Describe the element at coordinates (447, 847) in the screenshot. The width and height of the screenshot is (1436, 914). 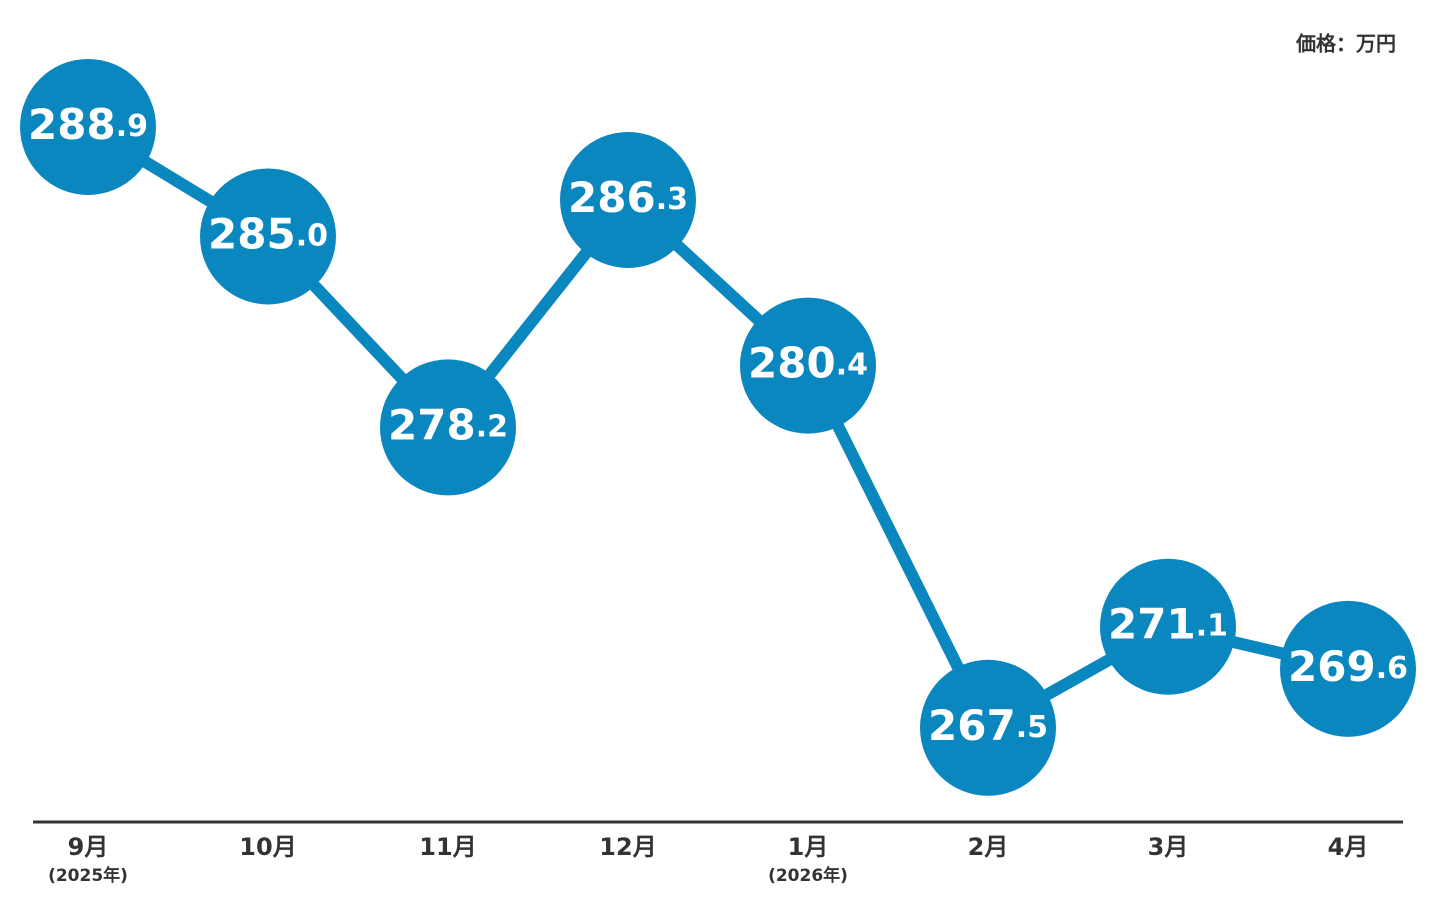
I see `x-tick-label: 11月` at that location.